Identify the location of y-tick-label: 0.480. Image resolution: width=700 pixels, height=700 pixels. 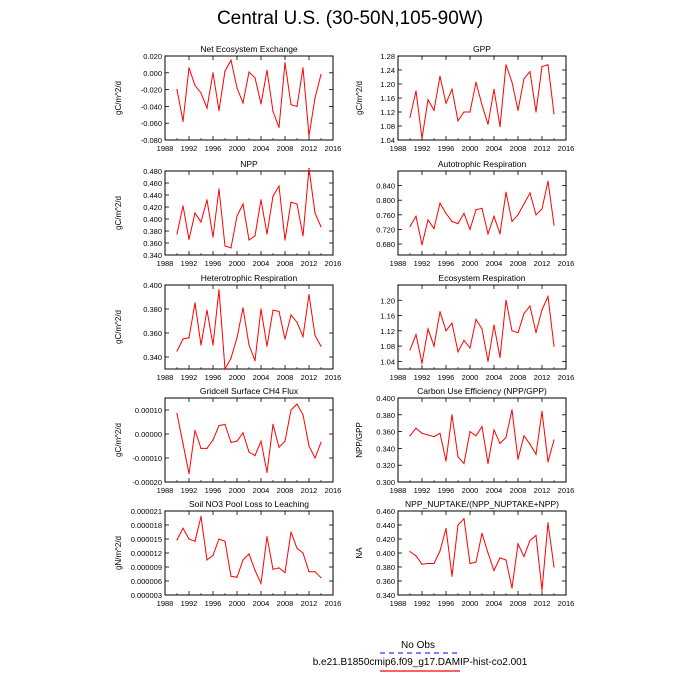
(152, 171).